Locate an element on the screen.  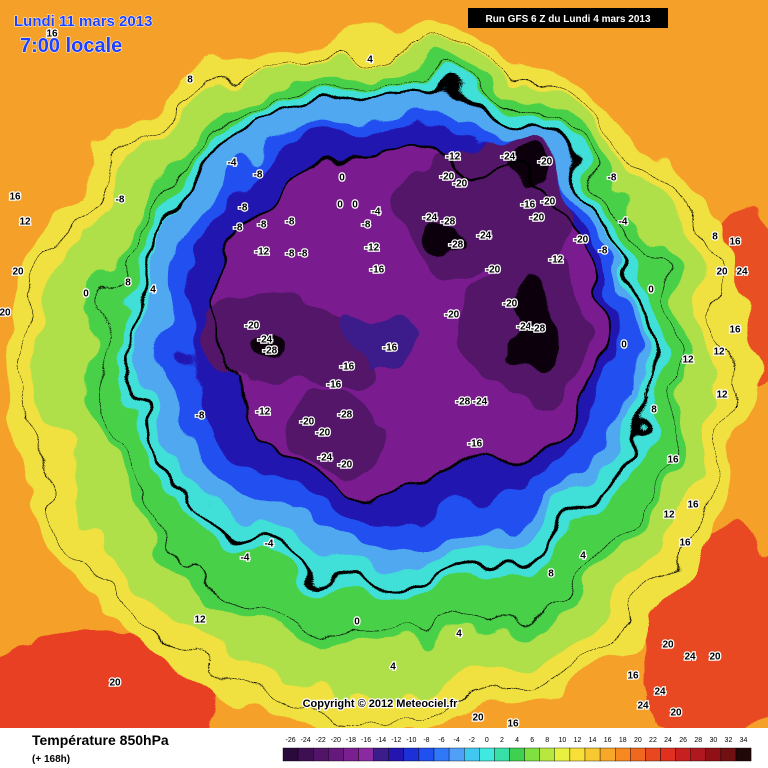
scale-tick-label: 4 is located at coordinates (517, 740).